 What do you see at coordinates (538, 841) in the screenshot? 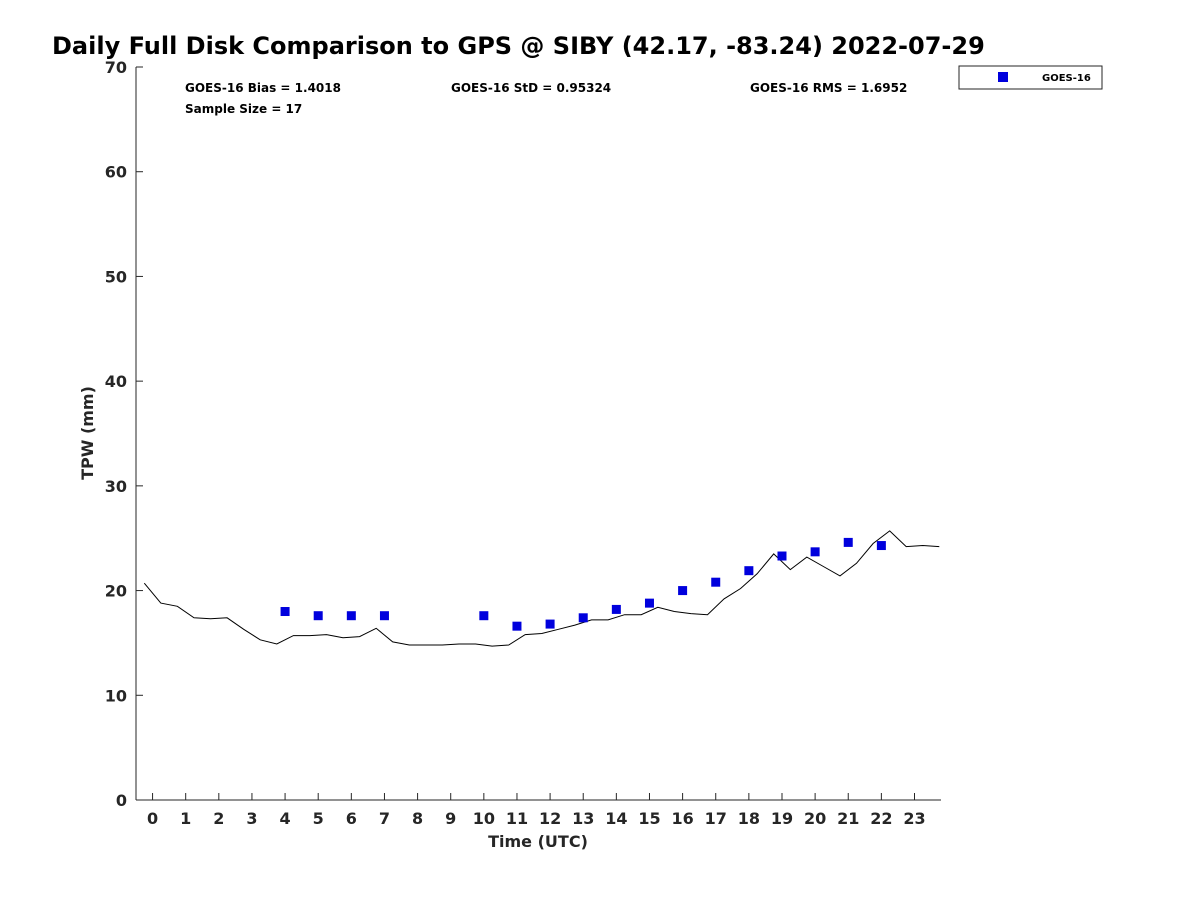
I see `x-axis-label: Time (UTC)` at bounding box center [538, 841].